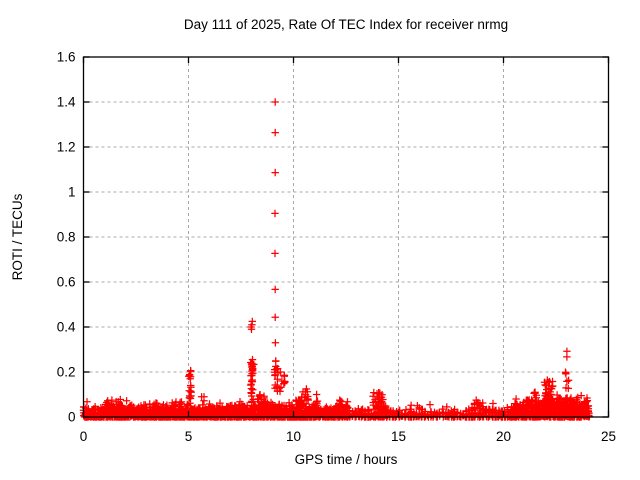  What do you see at coordinates (84, 436) in the screenshot?
I see `x-tick-label: 0` at bounding box center [84, 436].